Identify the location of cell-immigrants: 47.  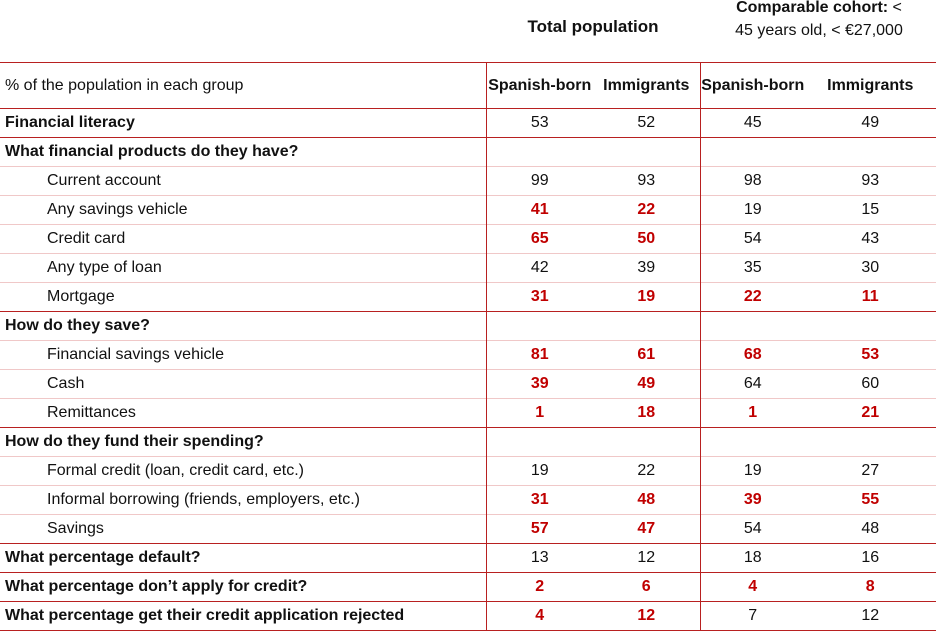
(647, 529).